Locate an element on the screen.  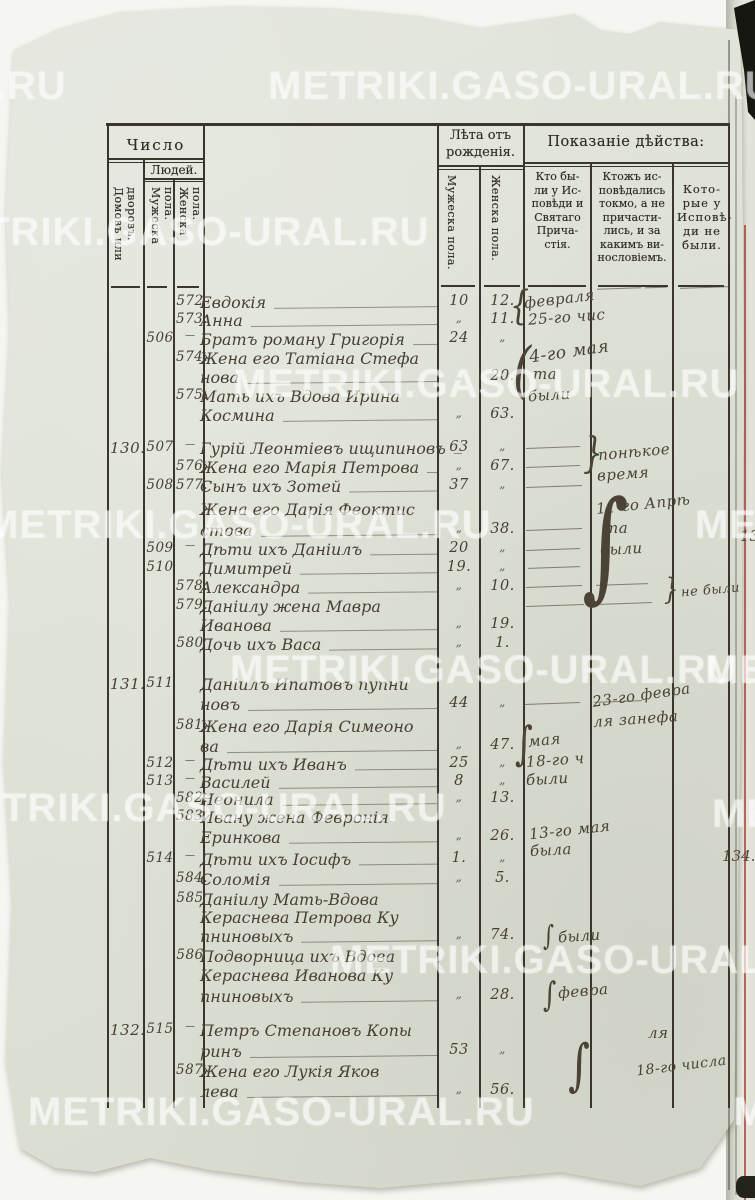
record-row: 508 577. Сынъ ихъ Зотей 37 „ is located at coordinates (419, 487).